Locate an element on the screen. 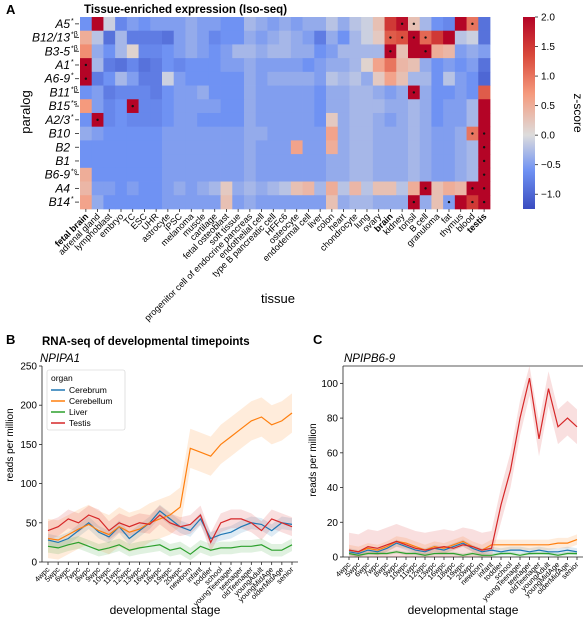  line-chart-b-subtitle: NPIPA1 is located at coordinates (60, 359).